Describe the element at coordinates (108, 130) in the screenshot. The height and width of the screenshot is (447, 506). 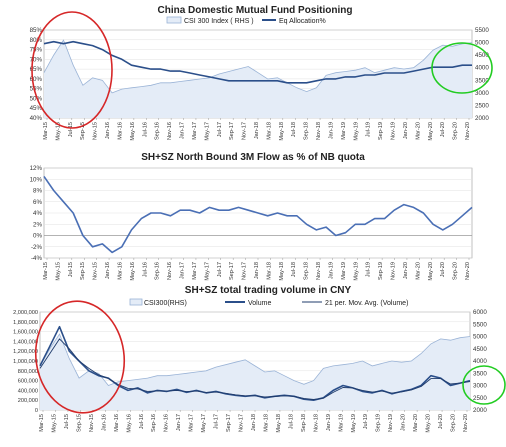
I see `x-tick-label: Jan-16` at that location.